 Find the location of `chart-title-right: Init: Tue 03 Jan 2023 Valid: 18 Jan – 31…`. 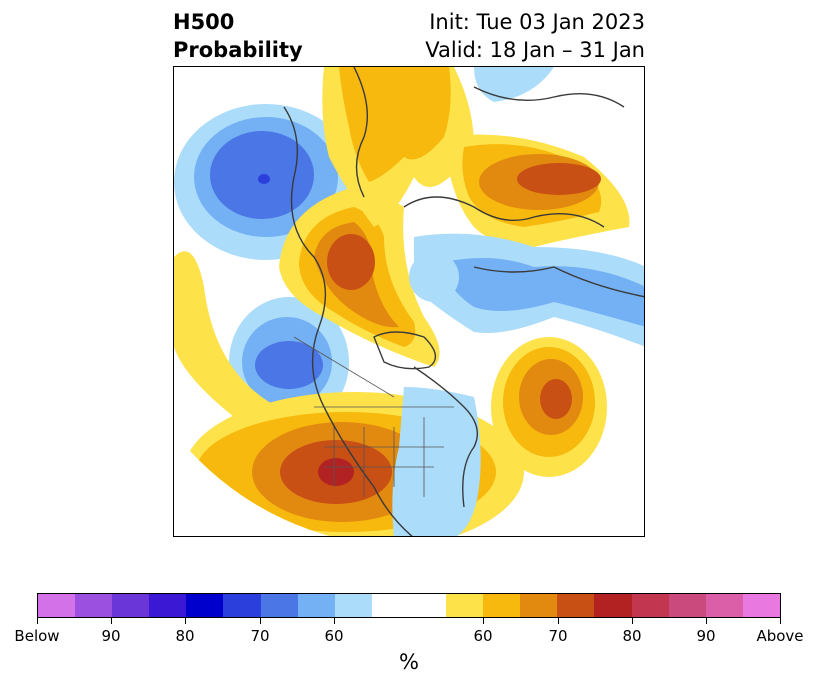

chart-title-right: Init: Tue 03 Jan 2023 Valid: 18 Jan – 31… is located at coordinates (535, 36).